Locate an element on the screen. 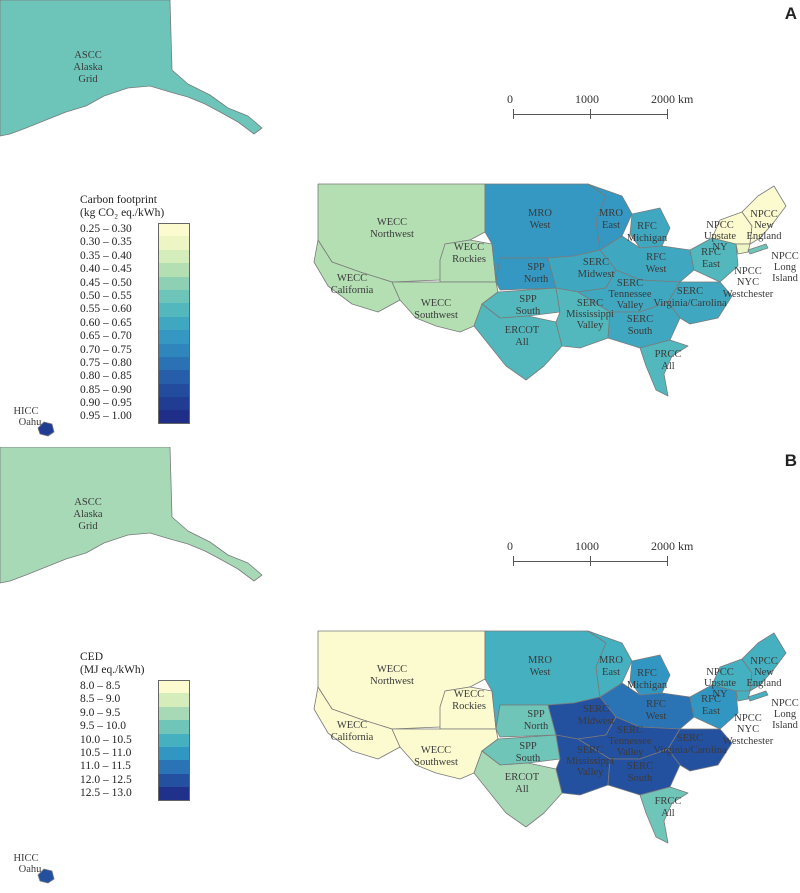  scale-label-2000: 2000 km is located at coordinates (672, 99).